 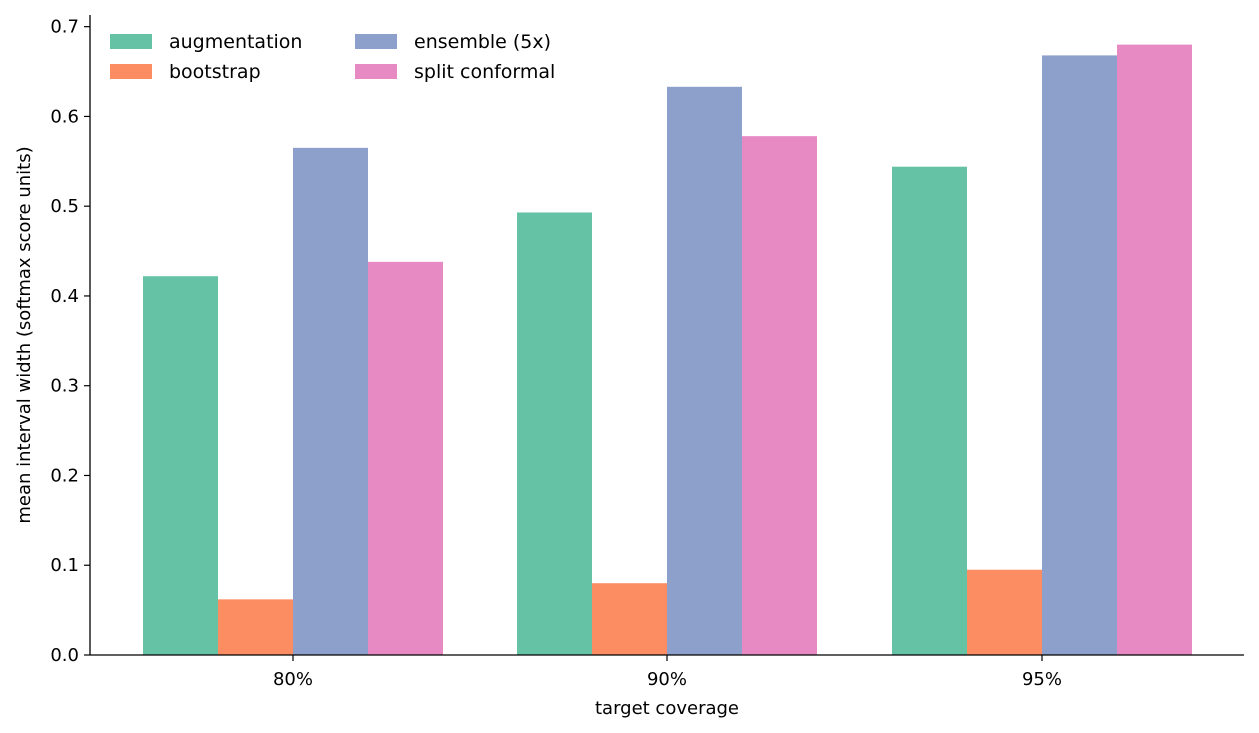 I want to click on y-tick-label: 0.3, so click(x=64, y=386).